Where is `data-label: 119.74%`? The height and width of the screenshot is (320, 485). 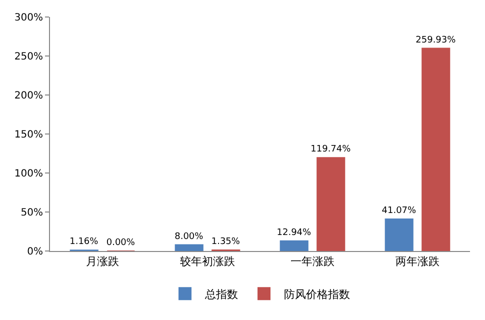 data-label: 119.74% is located at coordinates (331, 149).